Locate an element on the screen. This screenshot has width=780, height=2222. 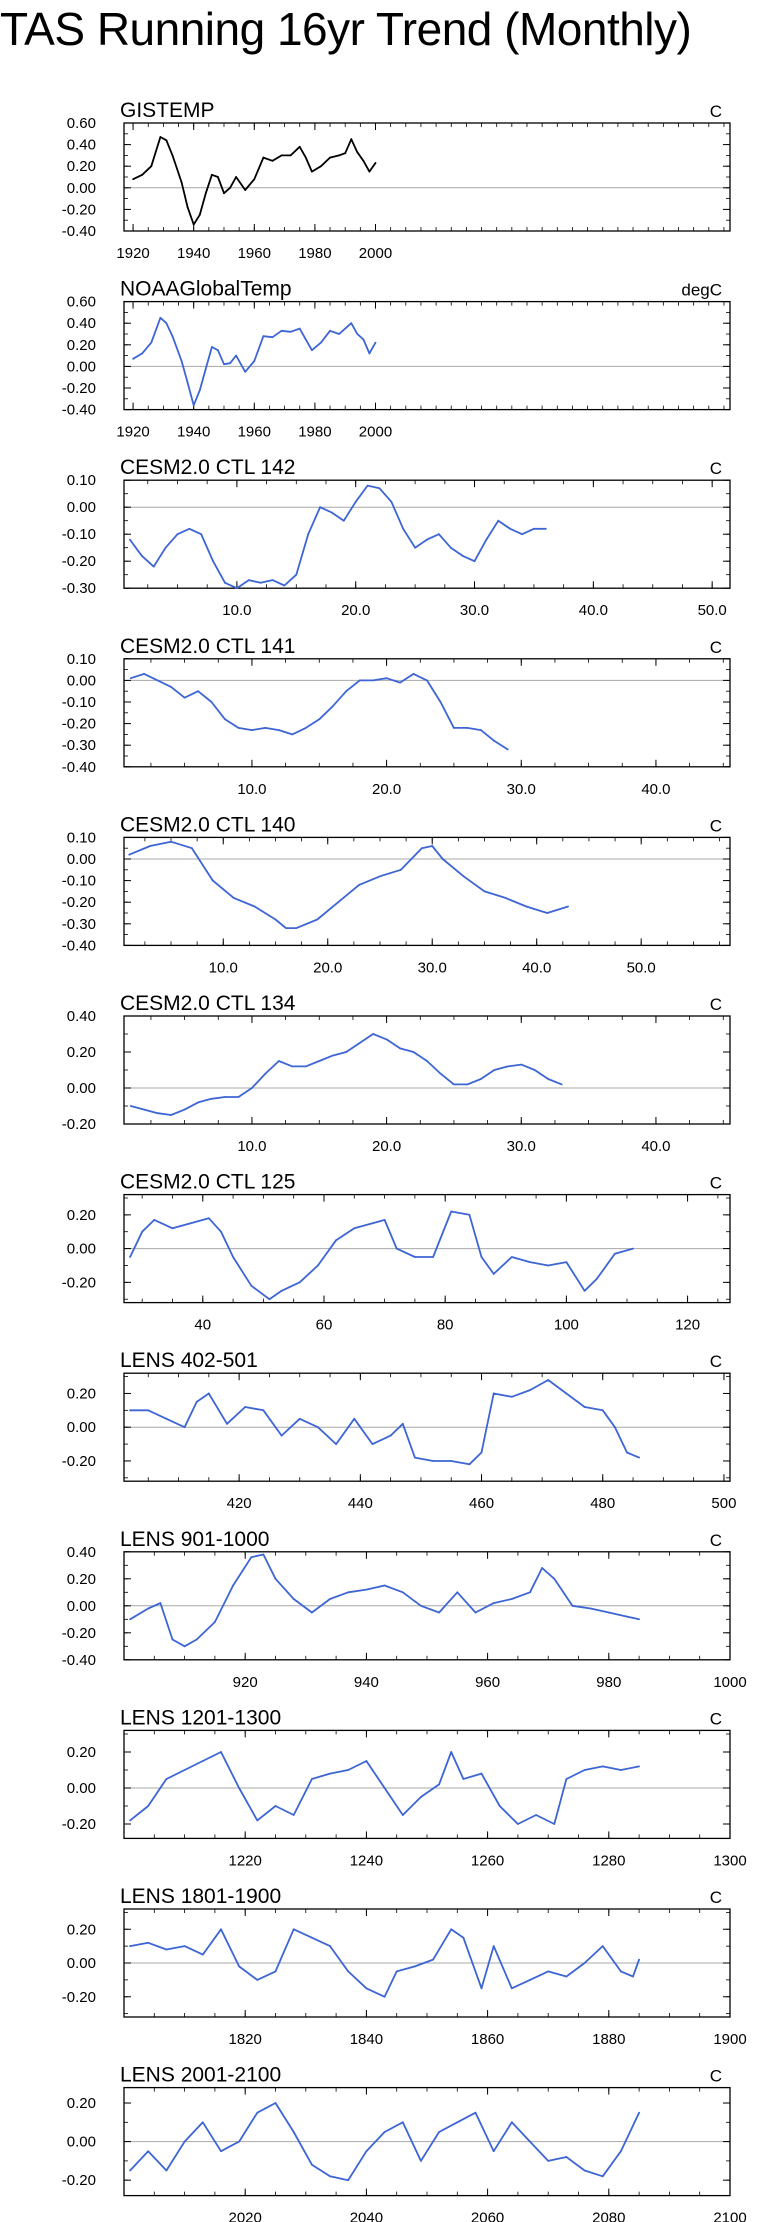
x-tick-label: 1840 is located at coordinates (366, 2039).